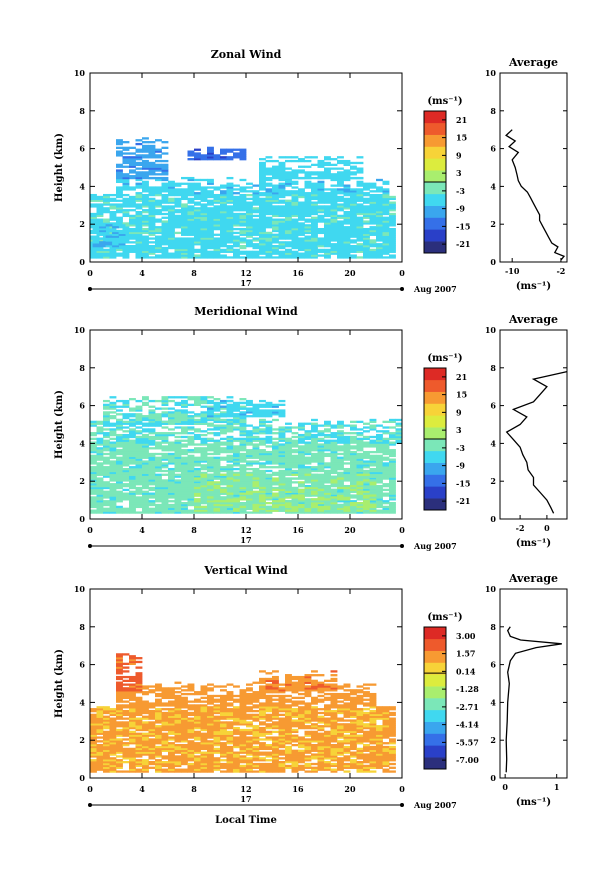 The height and width of the screenshot is (878, 616). What do you see at coordinates (245, 540) in the screenshot?
I see `day-label: 17` at bounding box center [245, 540].